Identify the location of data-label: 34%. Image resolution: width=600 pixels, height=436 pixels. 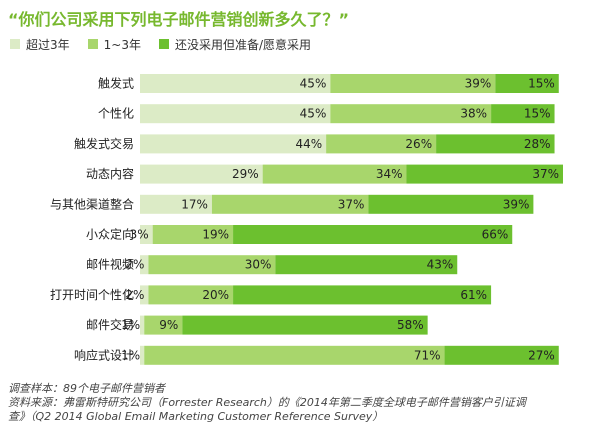
(389, 174).